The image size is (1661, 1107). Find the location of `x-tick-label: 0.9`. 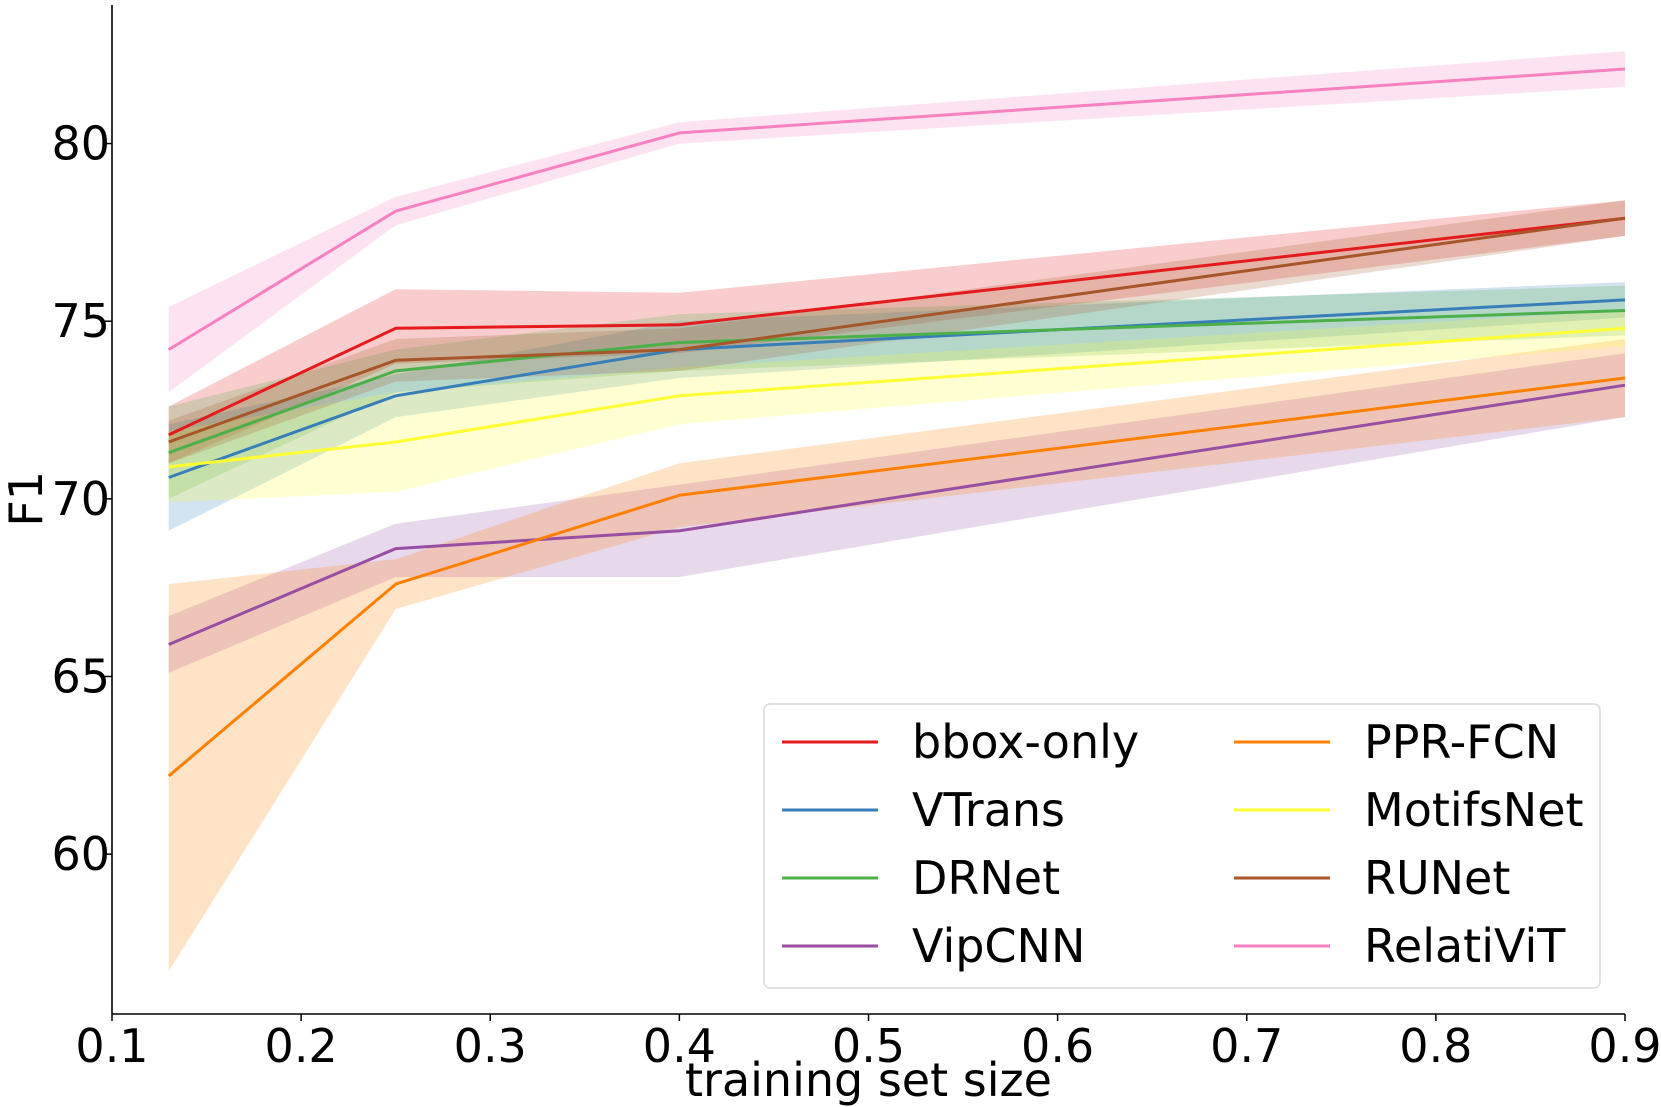

x-tick-label: 0.9 is located at coordinates (1624, 1046).